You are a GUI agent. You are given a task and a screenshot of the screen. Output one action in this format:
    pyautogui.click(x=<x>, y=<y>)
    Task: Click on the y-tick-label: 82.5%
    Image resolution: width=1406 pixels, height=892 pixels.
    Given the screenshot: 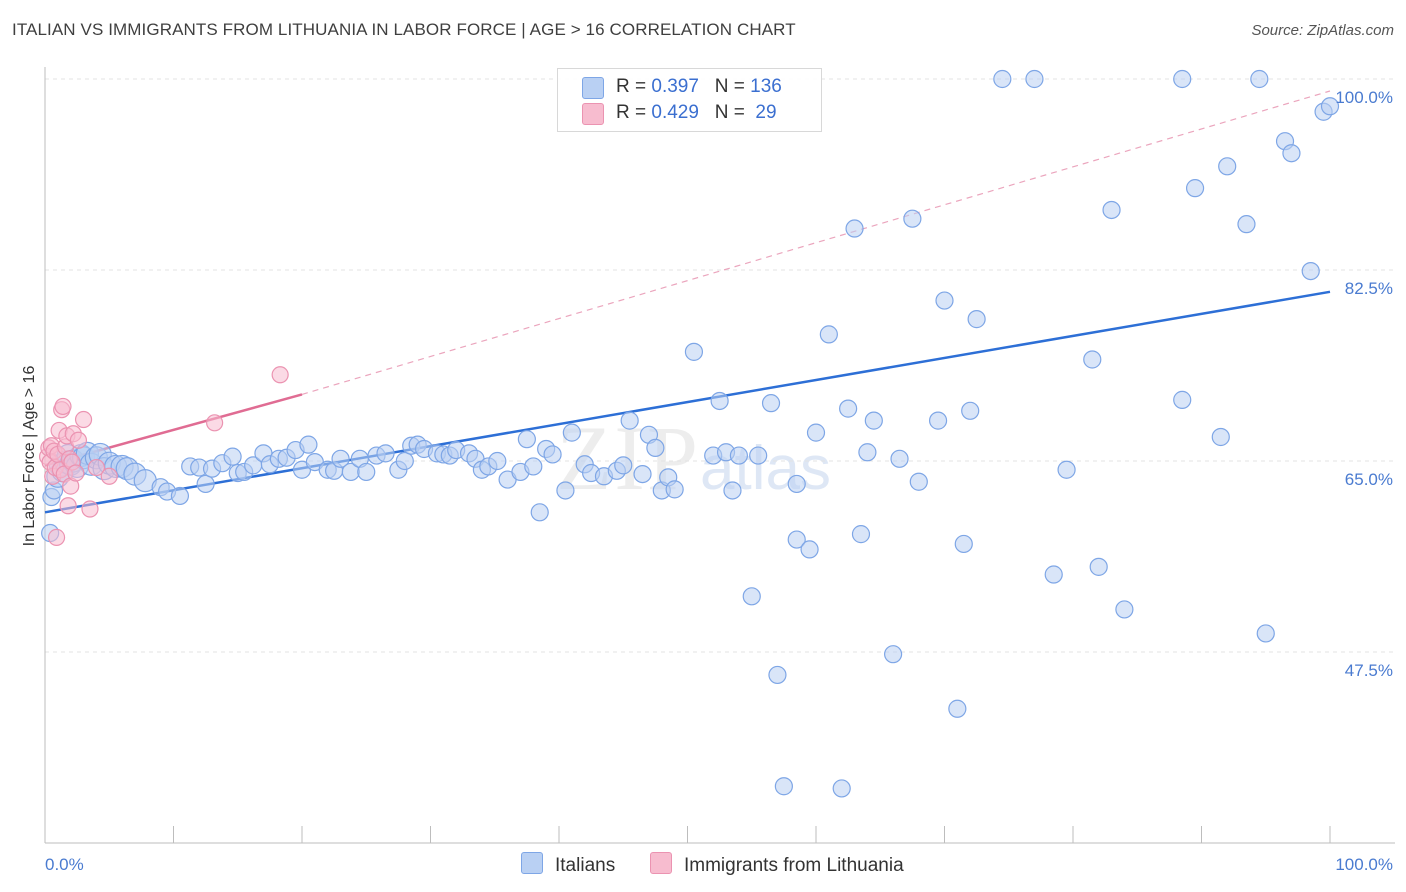 What is the action you would take?
    pyautogui.click(x=1369, y=288)
    